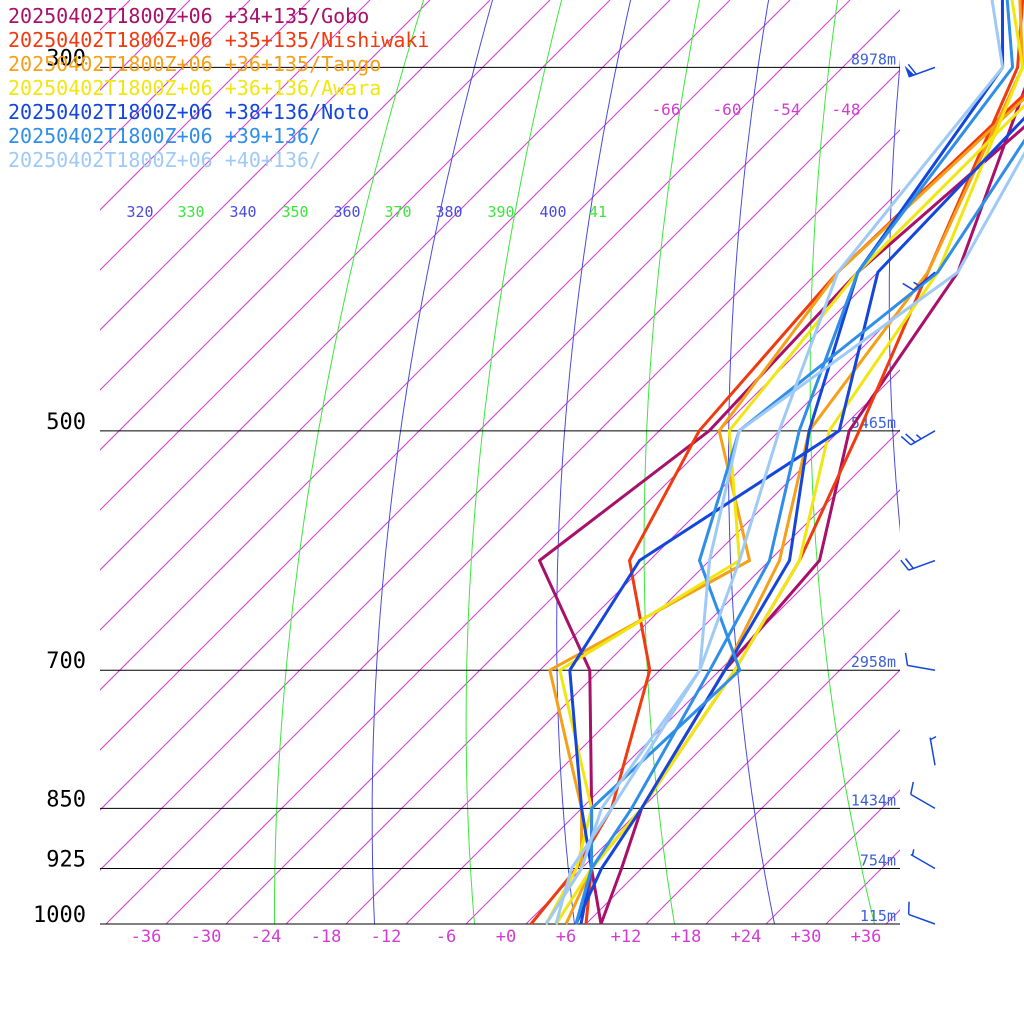 This screenshot has height=1024, width=1024. What do you see at coordinates (195, 64) in the screenshot?
I see `legend-item-tango: 20250402T1800Z+06 +36+135/Tango` at bounding box center [195, 64].